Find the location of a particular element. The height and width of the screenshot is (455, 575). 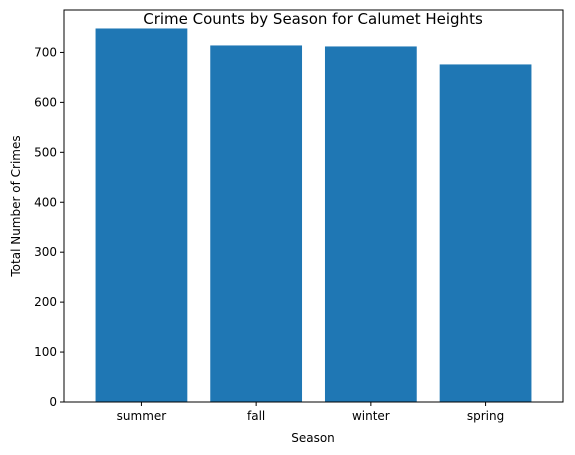

x-axis-ticks: summer fall winter spring is located at coordinates (310, 412).